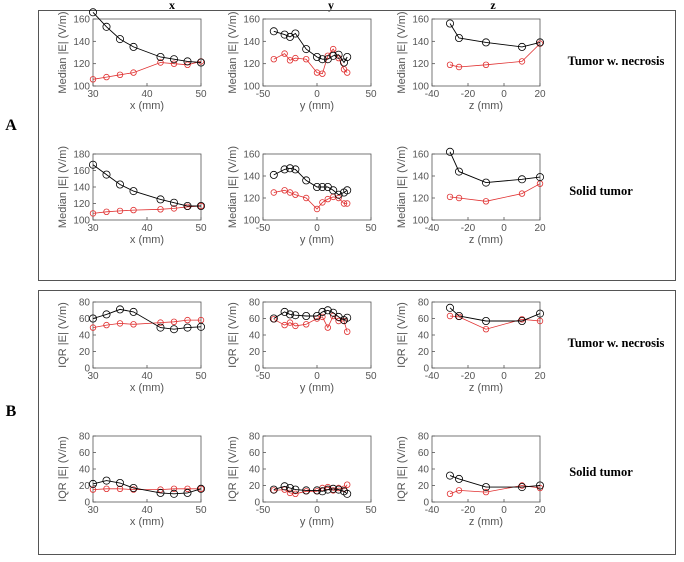 Image resolution: width=684 pixels, height=562 pixels. Describe the element at coordinates (471, 346) in the screenshot. I see `chart-panel: 0 20 40 60 80 -40 -20 0 20 z (mm) IQR |E| (V/m)` at that location.